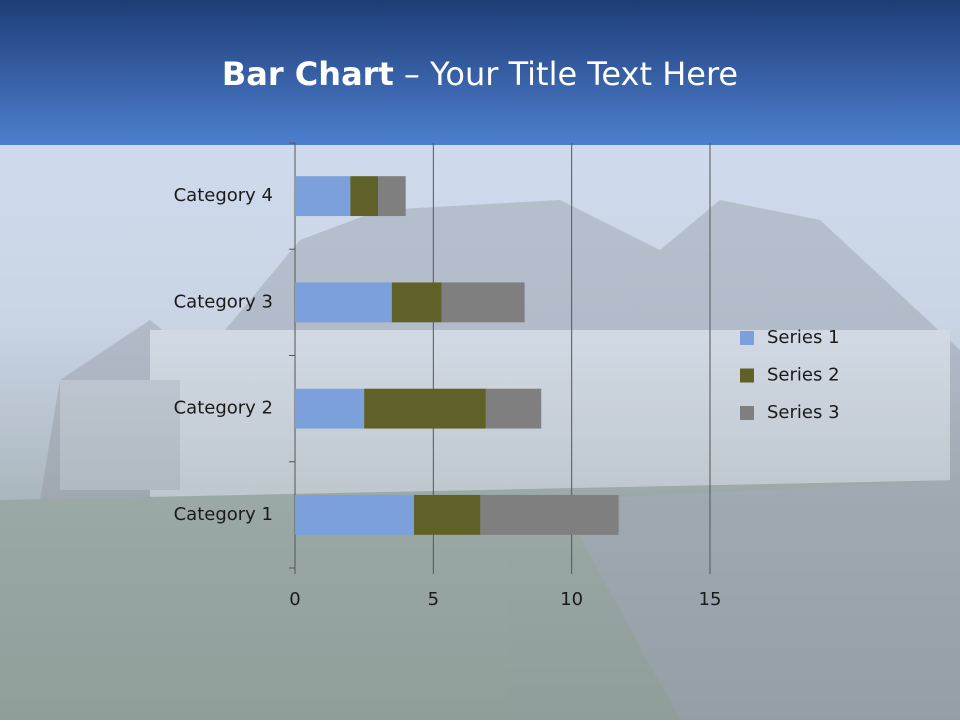 The height and width of the screenshot is (724, 960). Describe the element at coordinates (571, 599) in the screenshot. I see `x-tick-label: 10` at that location.